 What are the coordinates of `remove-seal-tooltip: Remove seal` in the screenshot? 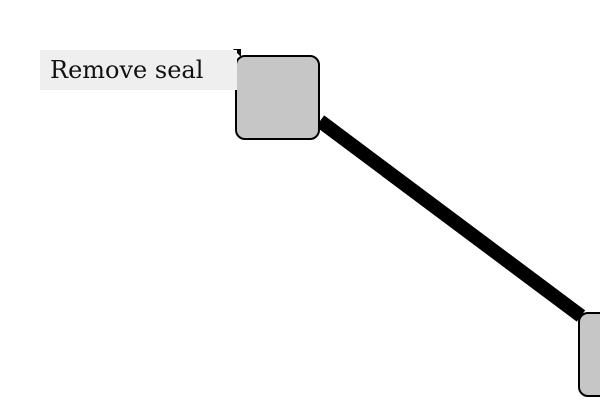 It's located at (138, 70).